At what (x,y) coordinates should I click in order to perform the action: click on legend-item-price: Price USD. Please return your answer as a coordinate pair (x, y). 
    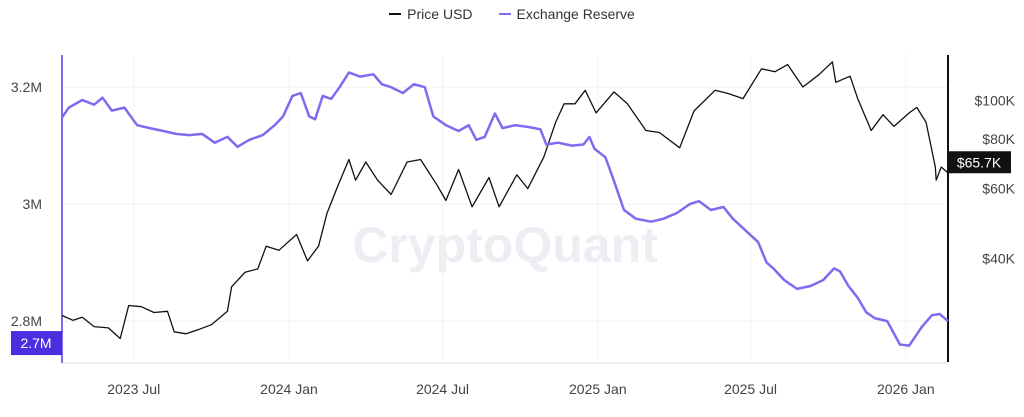
    Looking at the image, I should click on (431, 14).